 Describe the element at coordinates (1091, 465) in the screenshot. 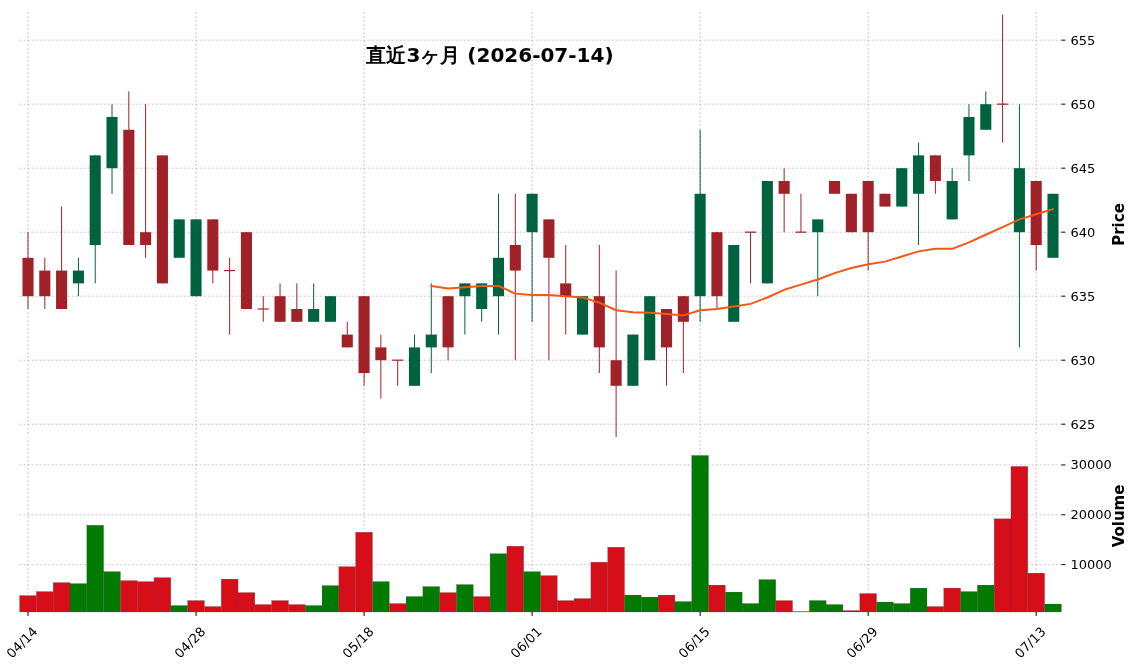

I see `y-tick-label: 30000` at that location.